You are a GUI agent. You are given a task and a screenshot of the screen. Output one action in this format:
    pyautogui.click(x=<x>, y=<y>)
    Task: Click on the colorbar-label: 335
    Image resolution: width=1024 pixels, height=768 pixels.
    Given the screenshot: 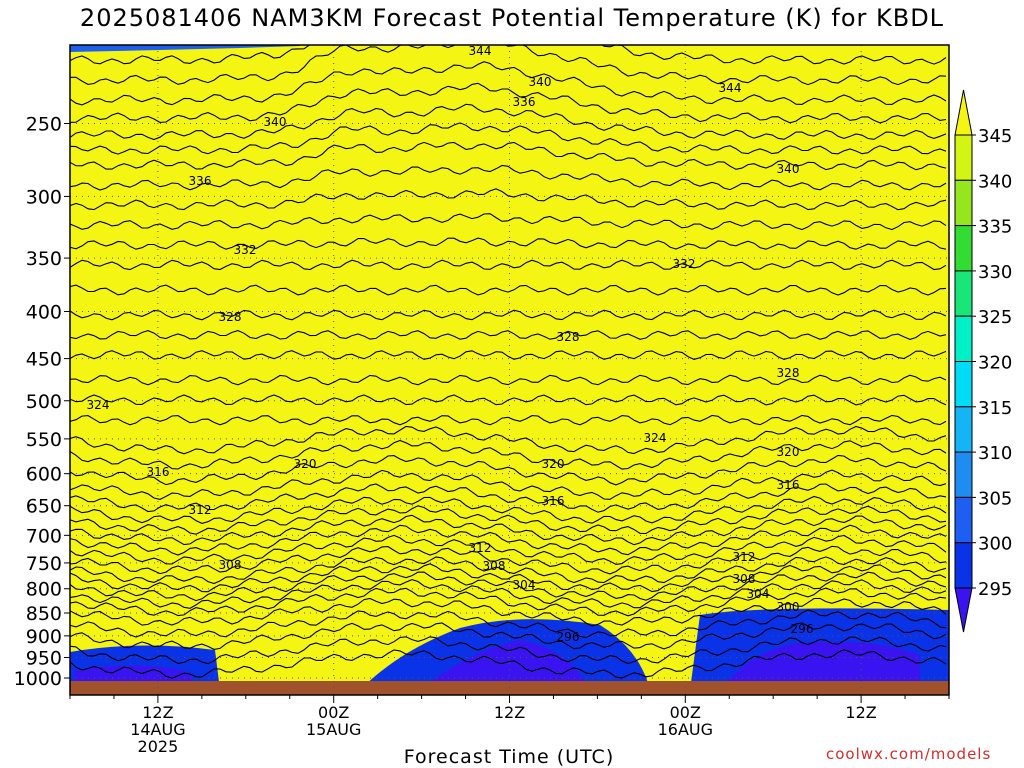 What is the action you would take?
    pyautogui.click(x=995, y=227)
    